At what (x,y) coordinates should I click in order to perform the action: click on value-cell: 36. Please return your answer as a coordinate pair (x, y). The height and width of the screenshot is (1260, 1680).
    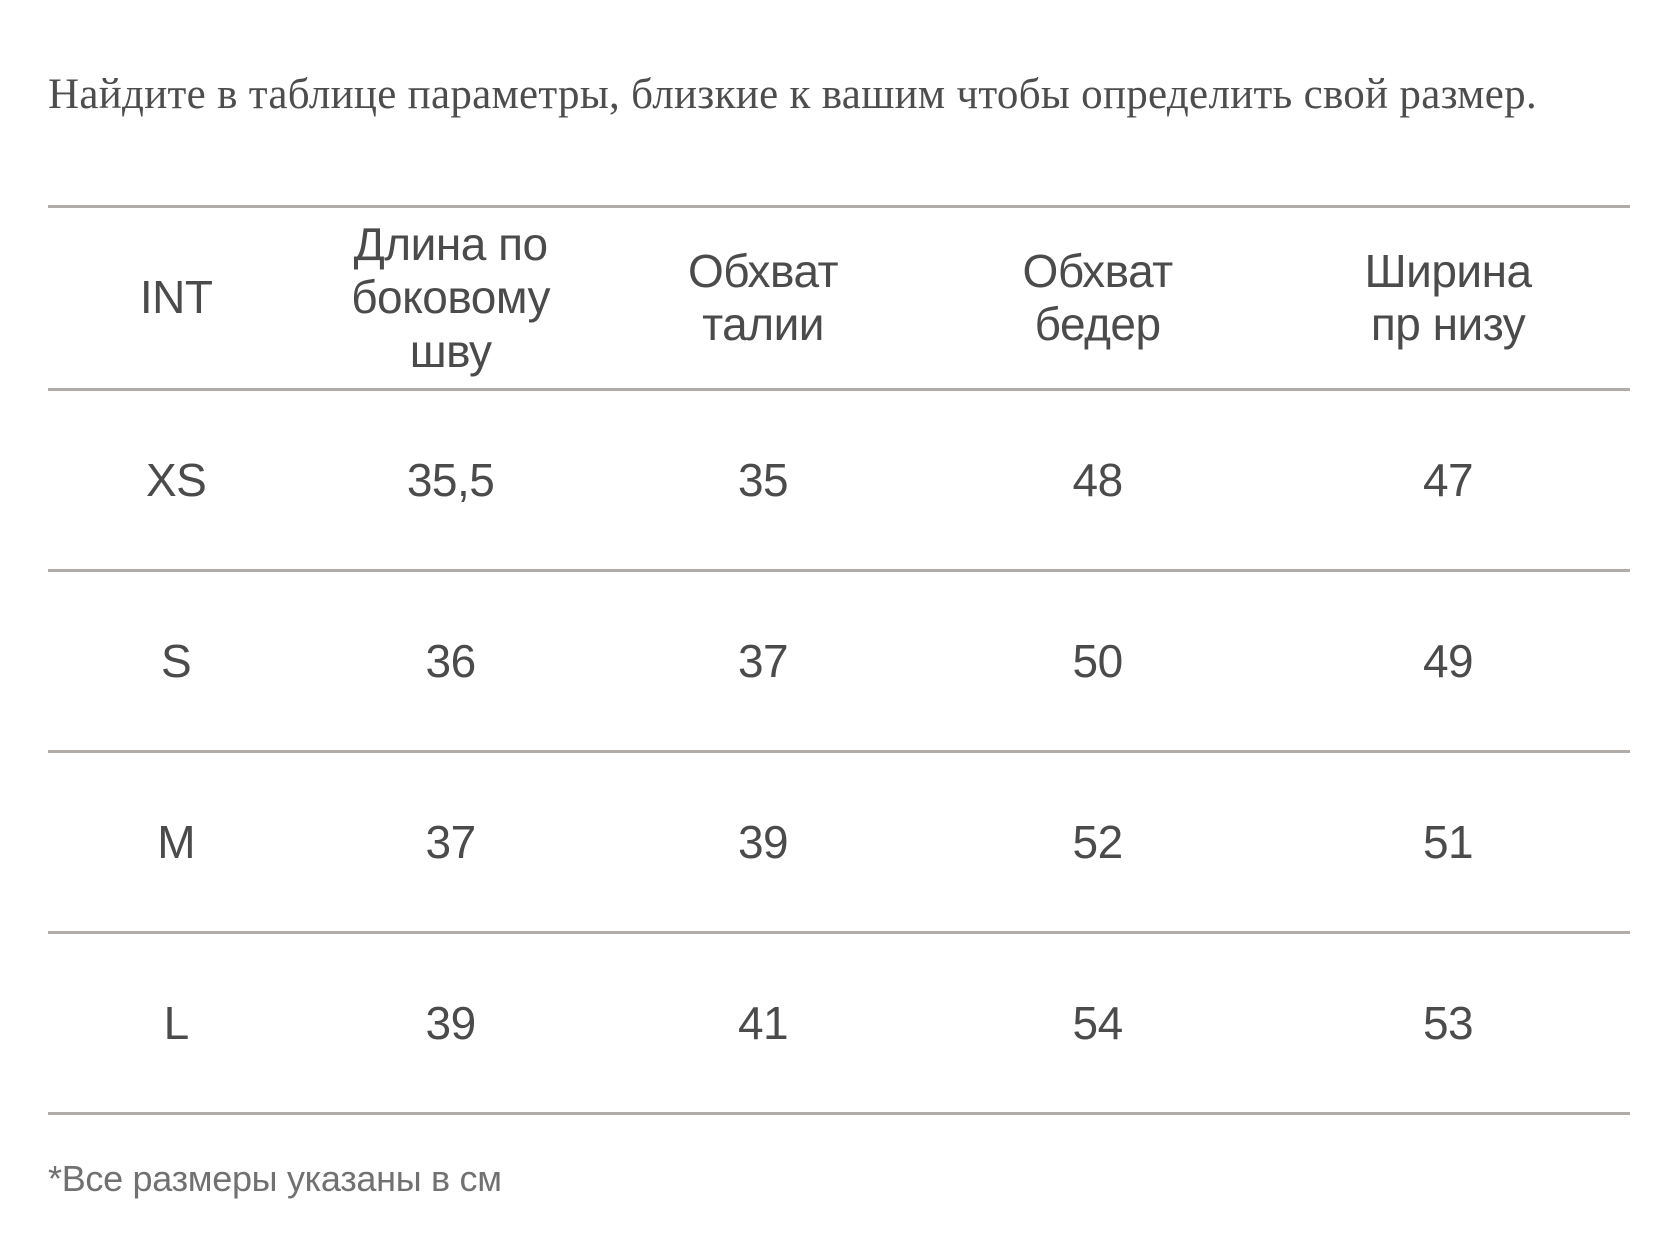
    Looking at the image, I should click on (451, 661).